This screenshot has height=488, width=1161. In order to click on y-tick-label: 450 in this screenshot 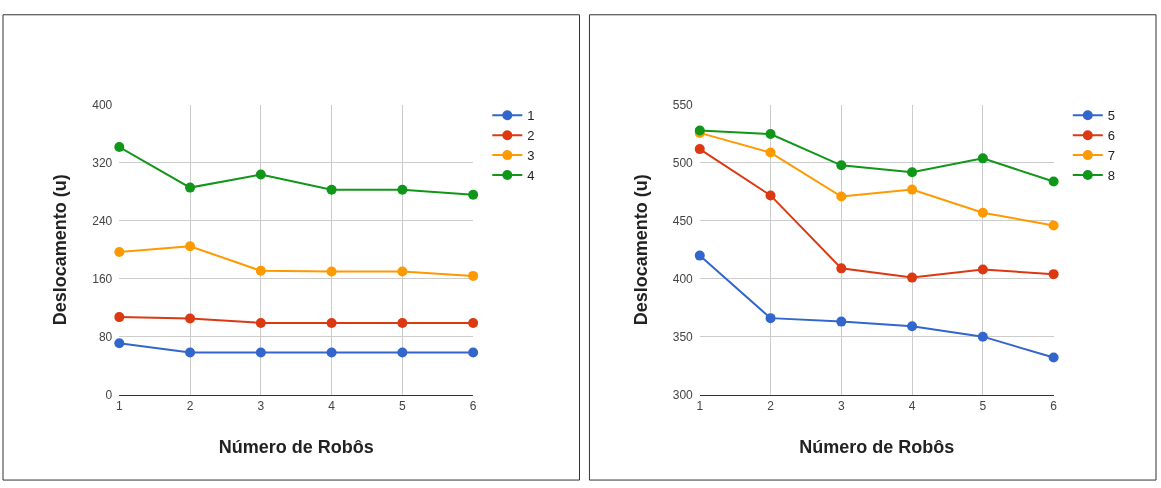, I will do `click(683, 221)`.